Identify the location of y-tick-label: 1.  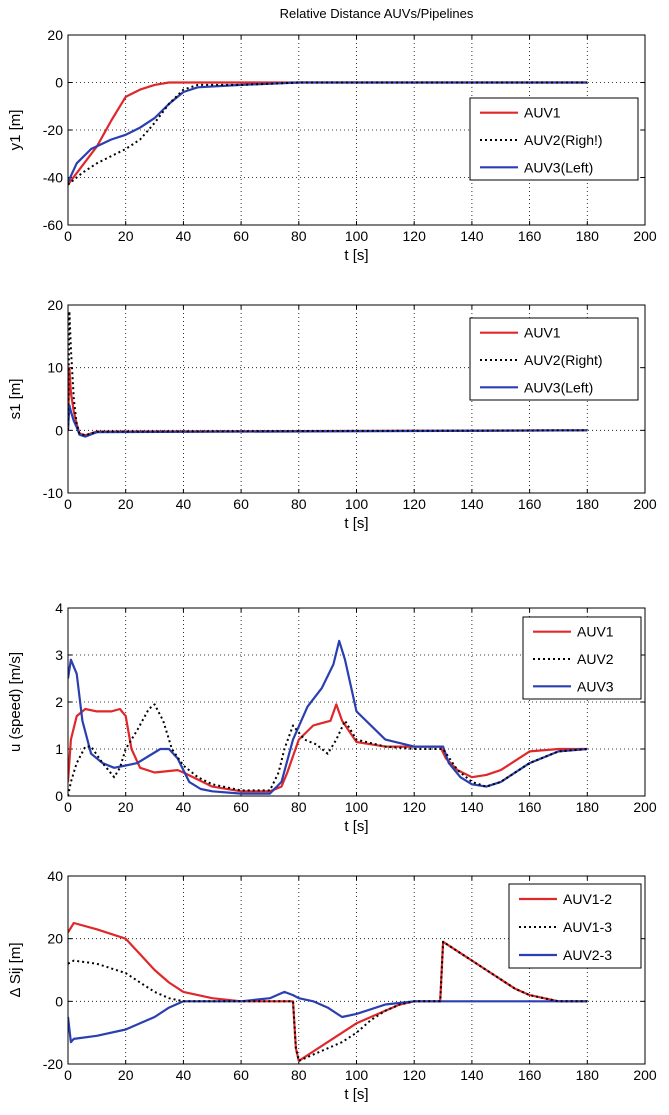
(59, 749).